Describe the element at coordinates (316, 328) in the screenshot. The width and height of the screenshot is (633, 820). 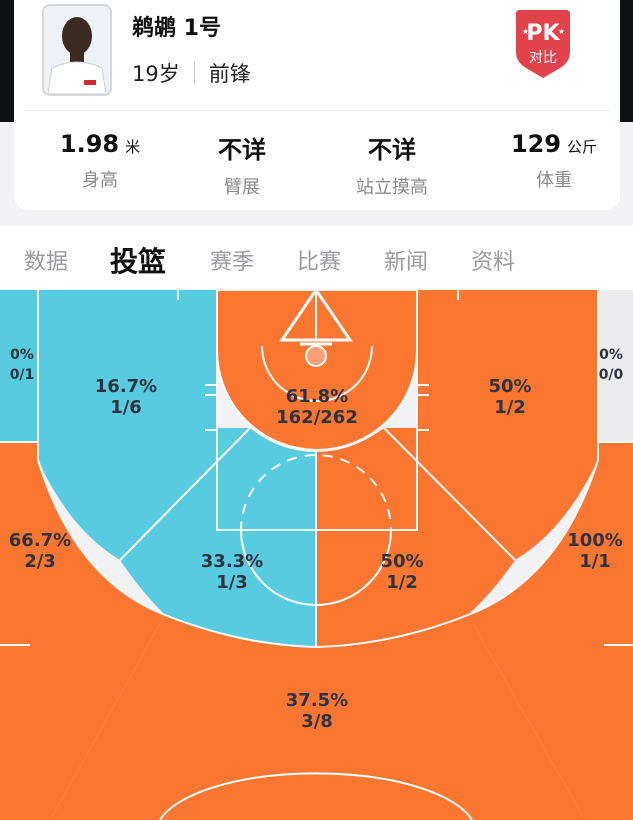
I see `basket` at that location.